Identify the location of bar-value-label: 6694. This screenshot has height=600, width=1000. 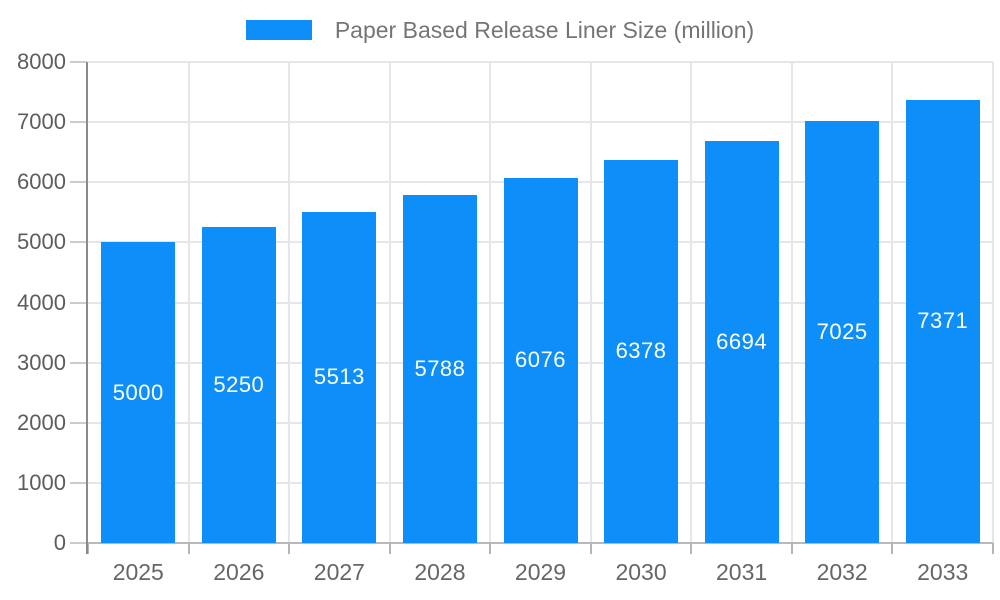
(742, 341).